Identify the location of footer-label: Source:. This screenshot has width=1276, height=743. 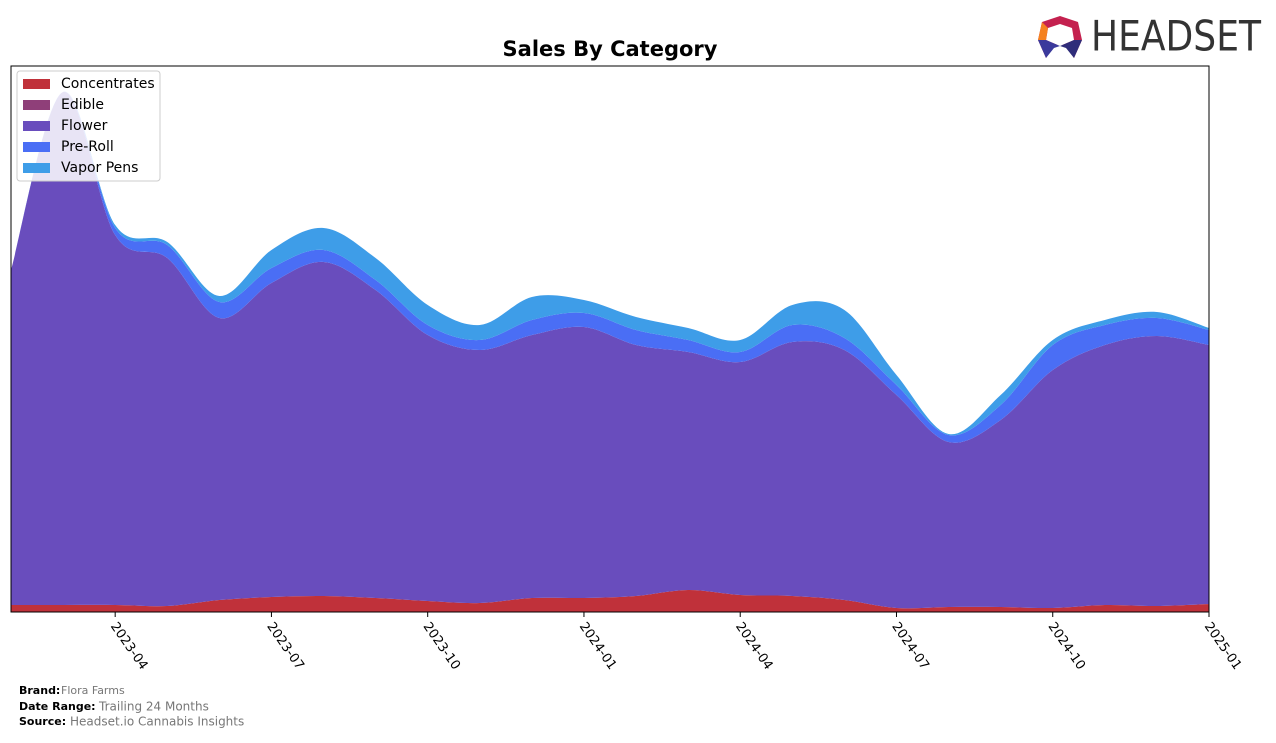
(42, 721).